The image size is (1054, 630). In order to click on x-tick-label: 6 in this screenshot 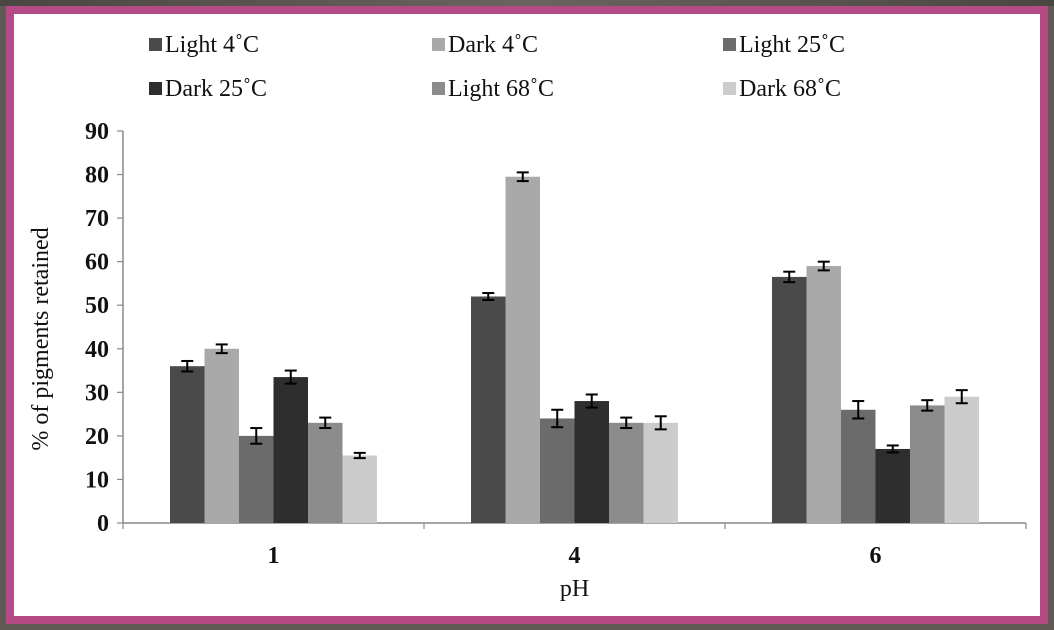, I will do `click(876, 556)`.